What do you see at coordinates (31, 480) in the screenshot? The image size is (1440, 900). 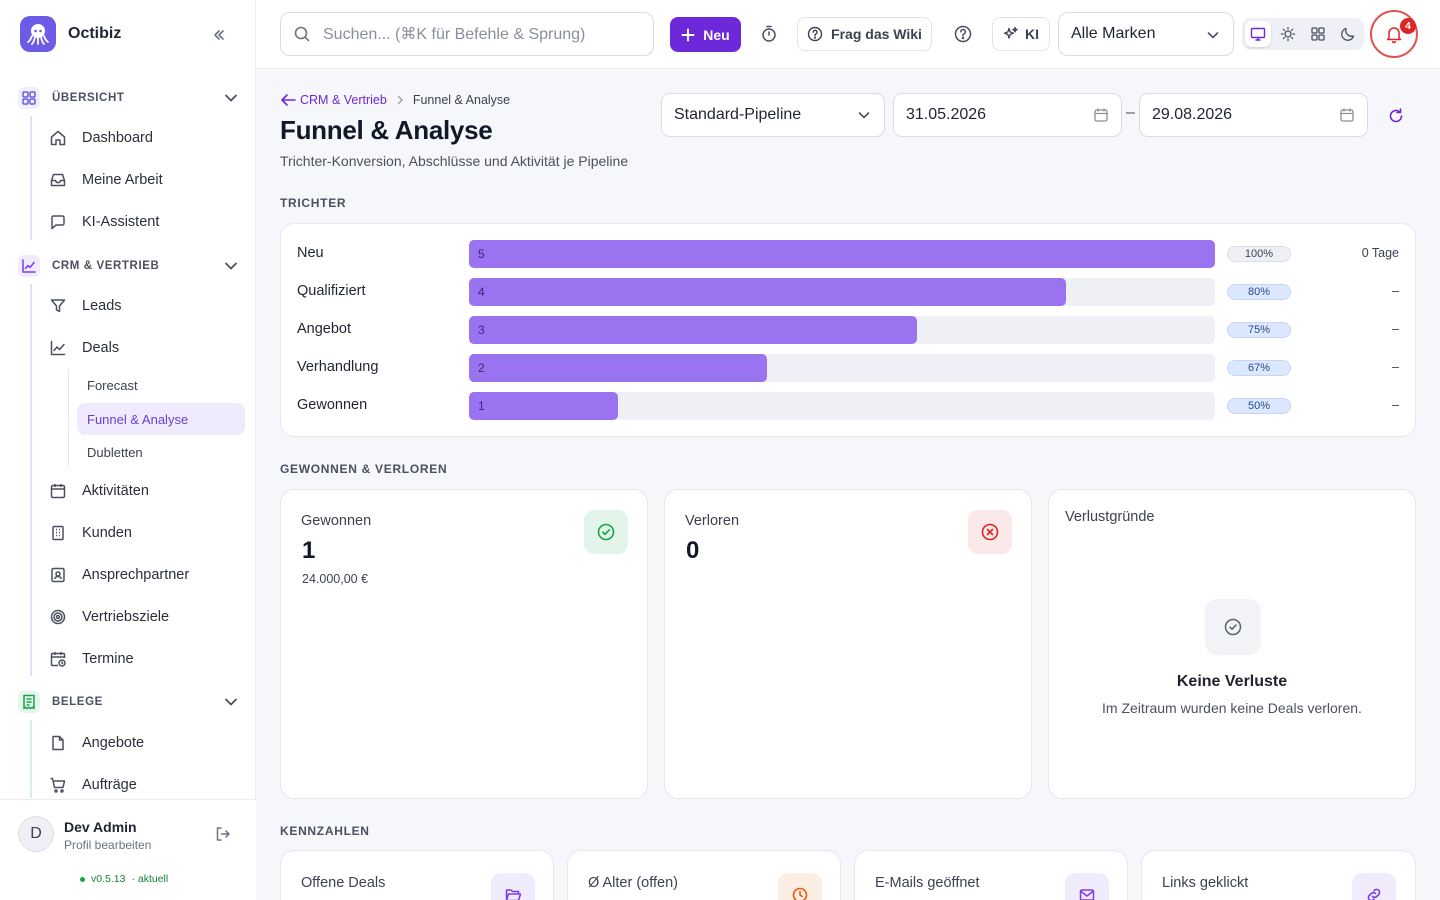 I see `section-rail` at bounding box center [31, 480].